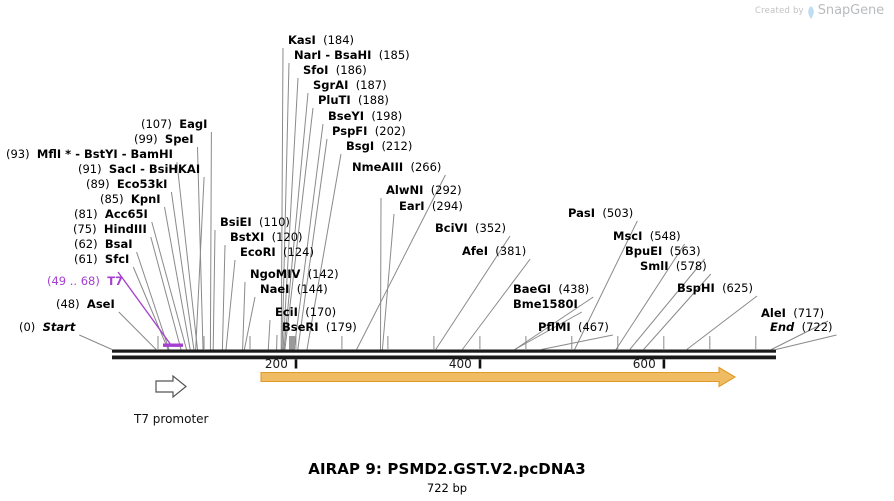  What do you see at coordinates (247, 237) in the screenshot?
I see `enzyme-name: BstXI` at bounding box center [247, 237].